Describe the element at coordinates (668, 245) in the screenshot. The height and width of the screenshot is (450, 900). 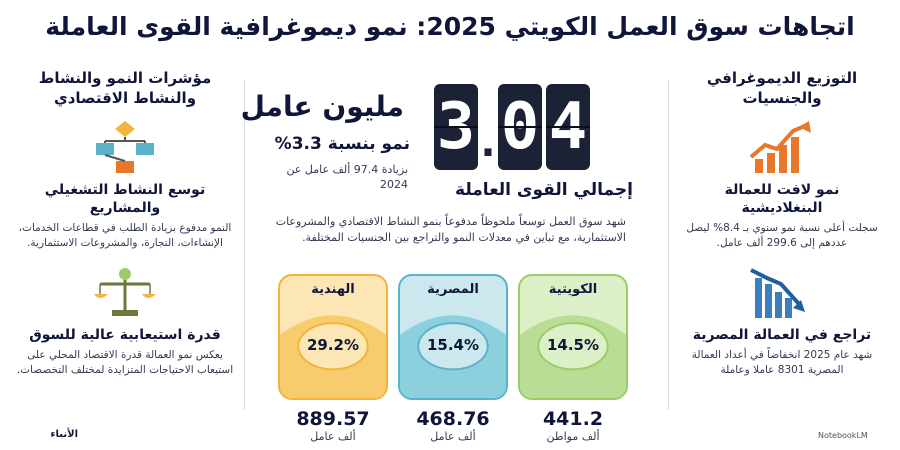
I see `divider-right` at that location.